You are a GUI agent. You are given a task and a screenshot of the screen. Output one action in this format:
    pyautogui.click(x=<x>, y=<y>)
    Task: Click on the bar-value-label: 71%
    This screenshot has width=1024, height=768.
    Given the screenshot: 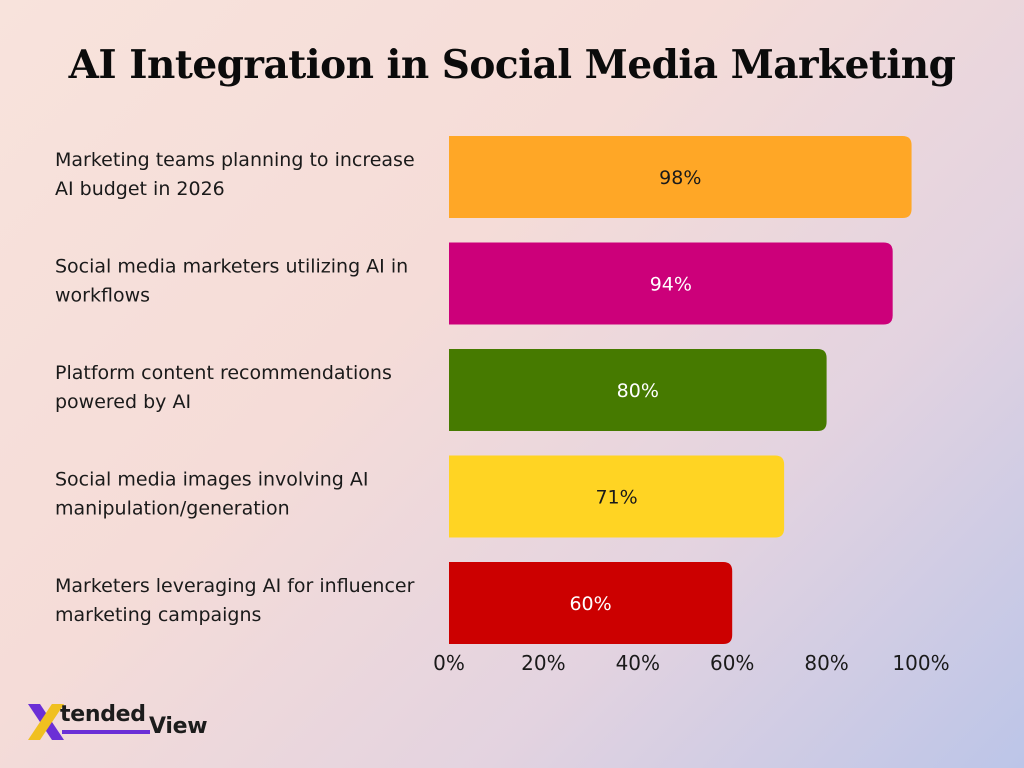 What is the action you would take?
    pyautogui.click(x=616, y=498)
    